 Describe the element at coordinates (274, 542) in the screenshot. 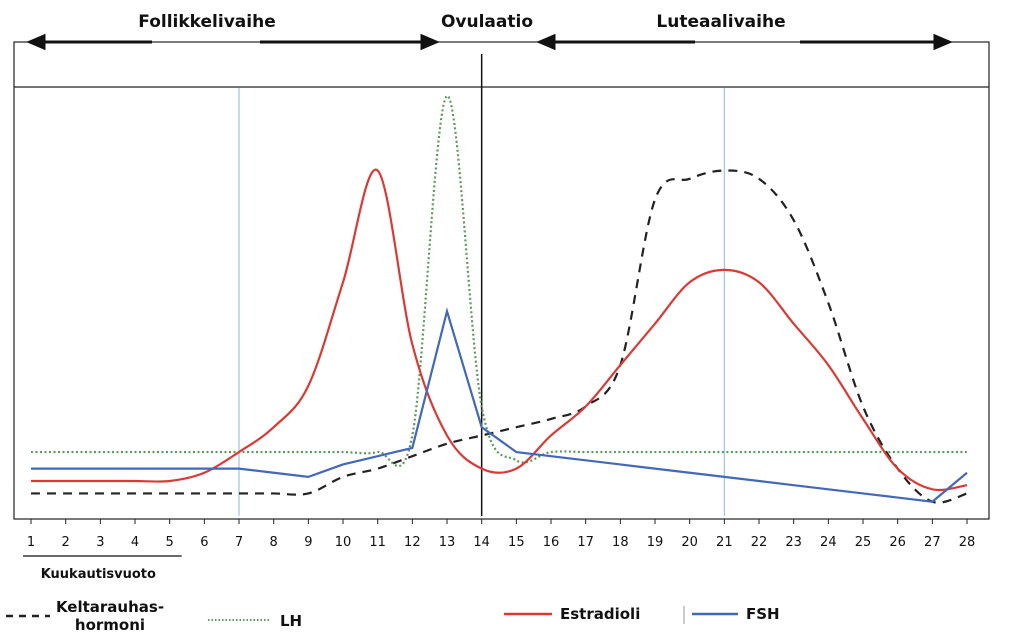

I see `x-tick-label: 8` at that location.